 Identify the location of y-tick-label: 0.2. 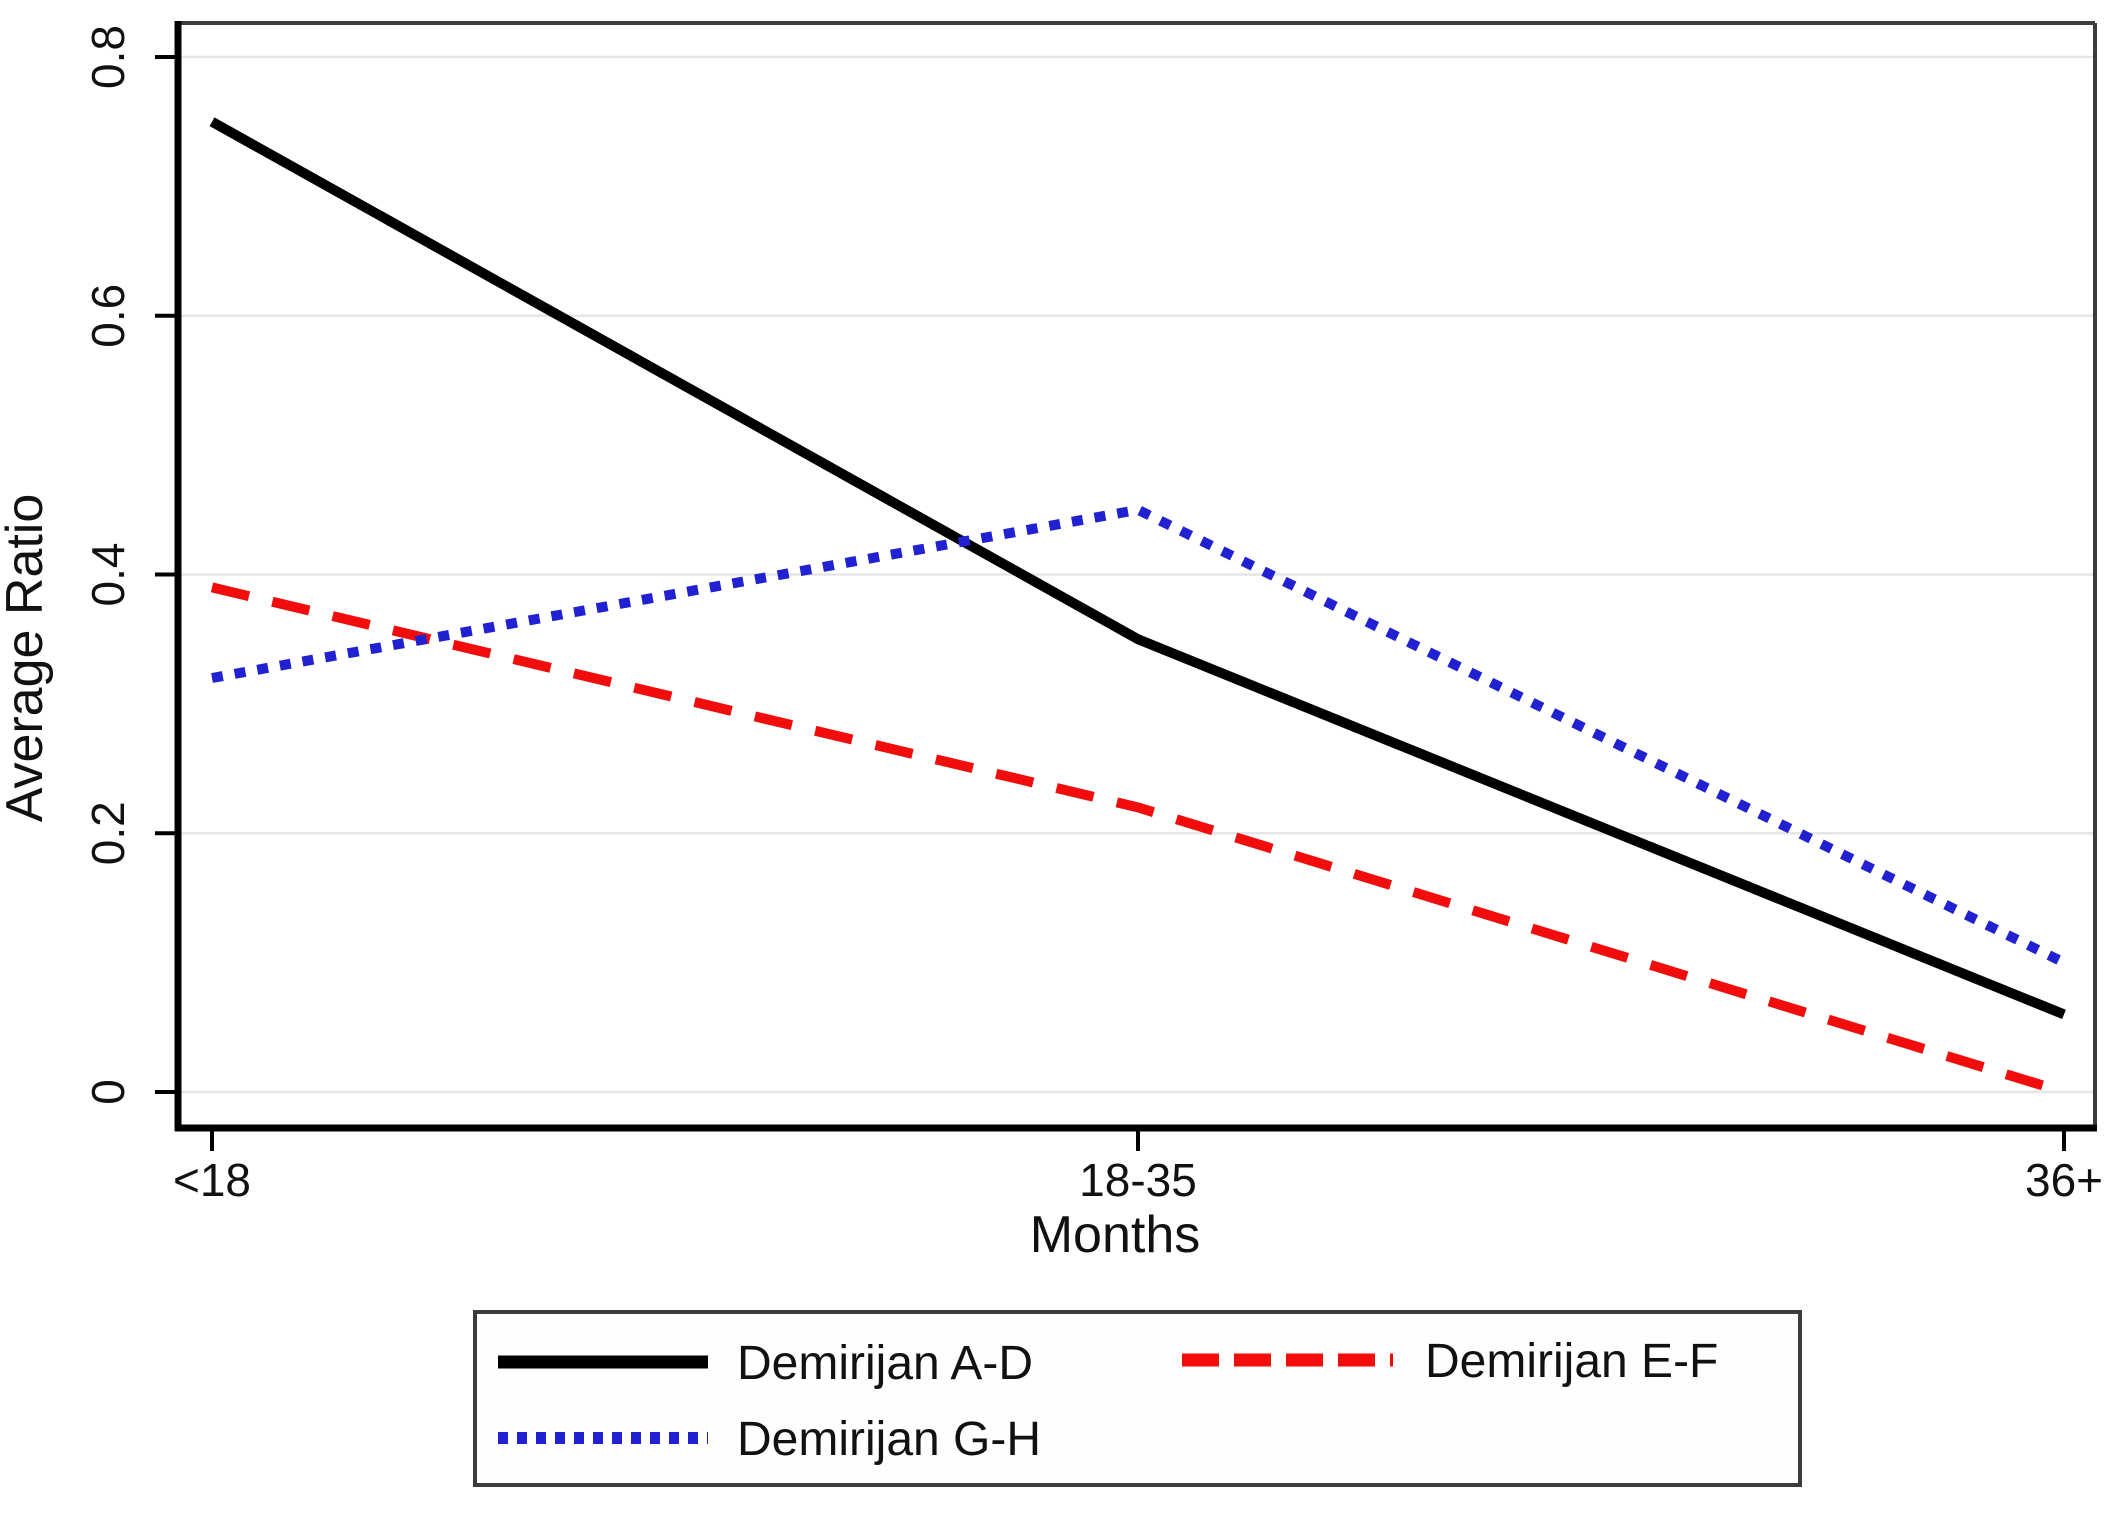
(108, 833).